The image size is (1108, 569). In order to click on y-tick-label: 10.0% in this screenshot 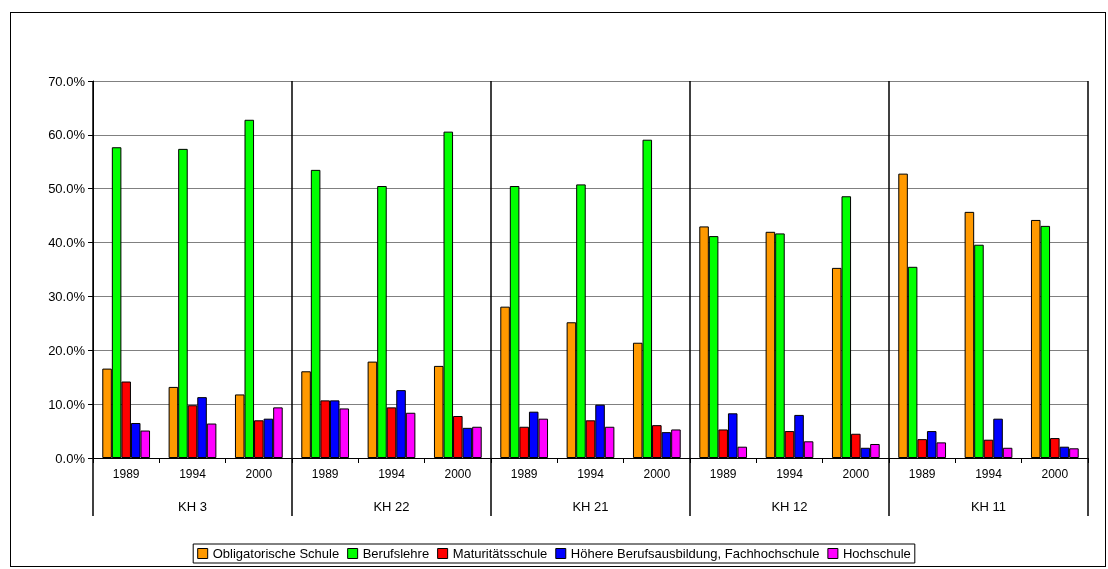, I will do `click(67, 404)`.